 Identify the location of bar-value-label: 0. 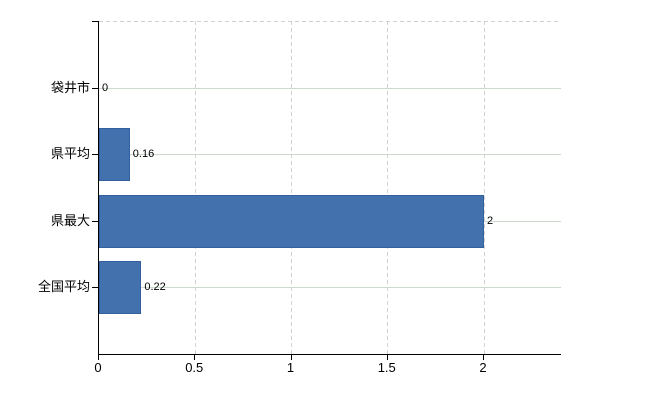
(105, 88).